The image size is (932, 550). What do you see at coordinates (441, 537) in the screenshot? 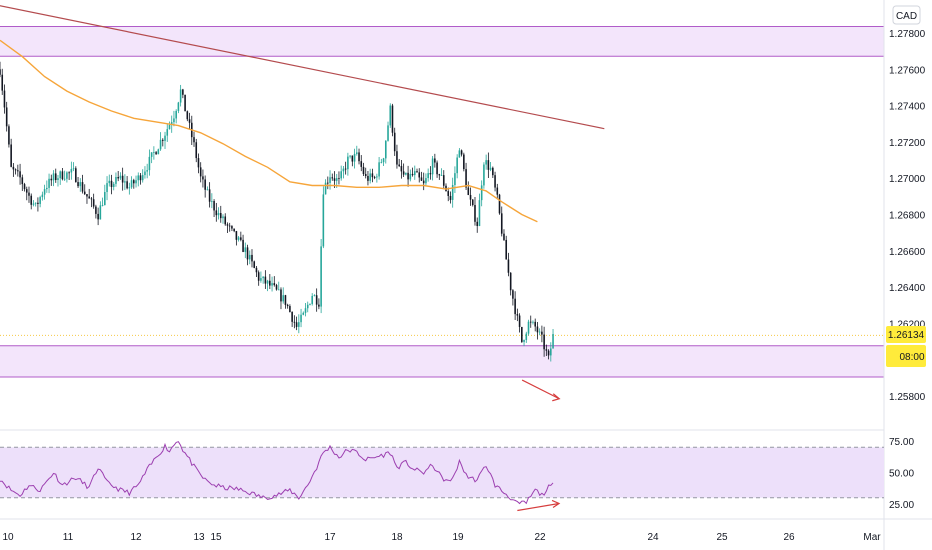
I see `time-axis: 10 11 12 13 15 17 18 19 22 24 25 26 Mar` at bounding box center [441, 537].